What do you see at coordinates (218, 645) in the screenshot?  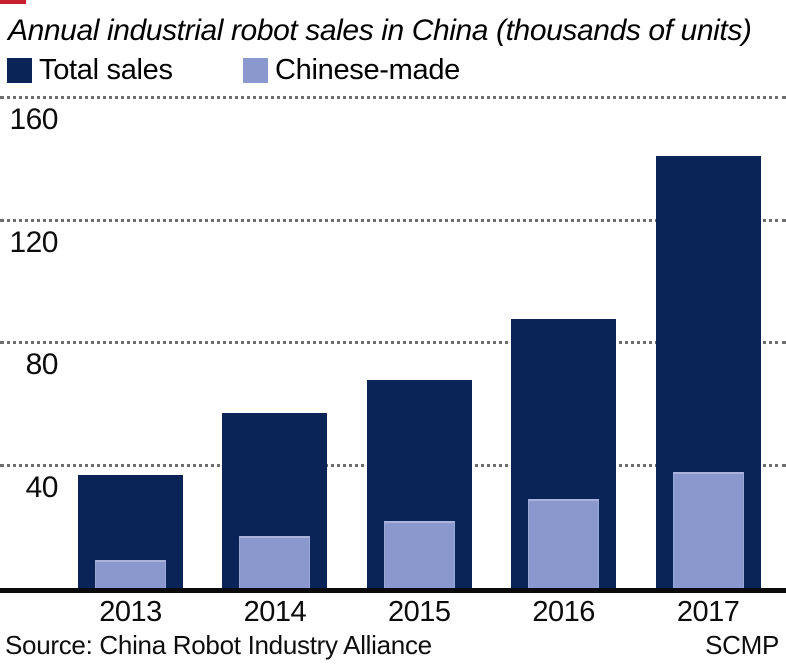 I see `source-text: Source: China Robot Industry Alliance` at bounding box center [218, 645].